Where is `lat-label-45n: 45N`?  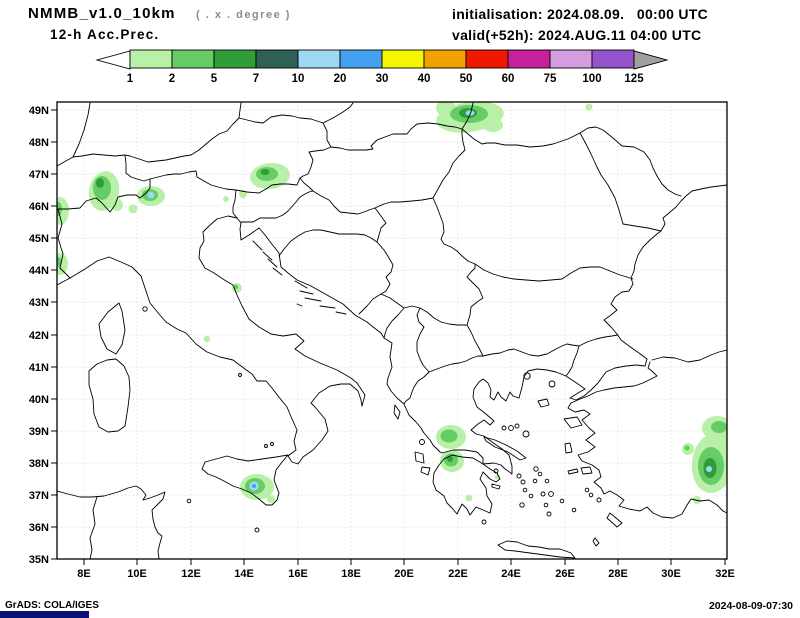 lat-label-45n: 45N is located at coordinates (39, 239).